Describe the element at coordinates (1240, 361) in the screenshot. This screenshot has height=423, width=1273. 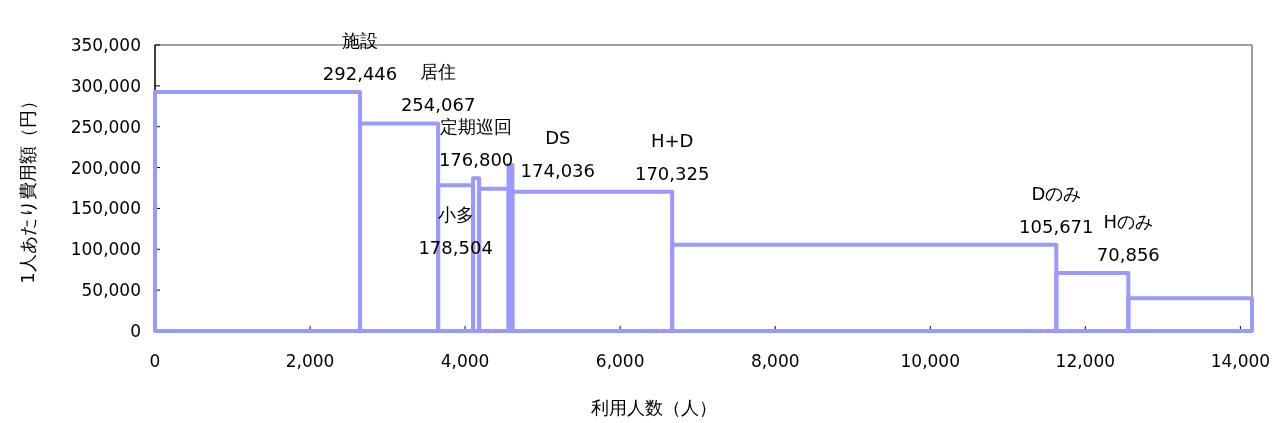
I see `x-tick-label: 14,000` at that location.